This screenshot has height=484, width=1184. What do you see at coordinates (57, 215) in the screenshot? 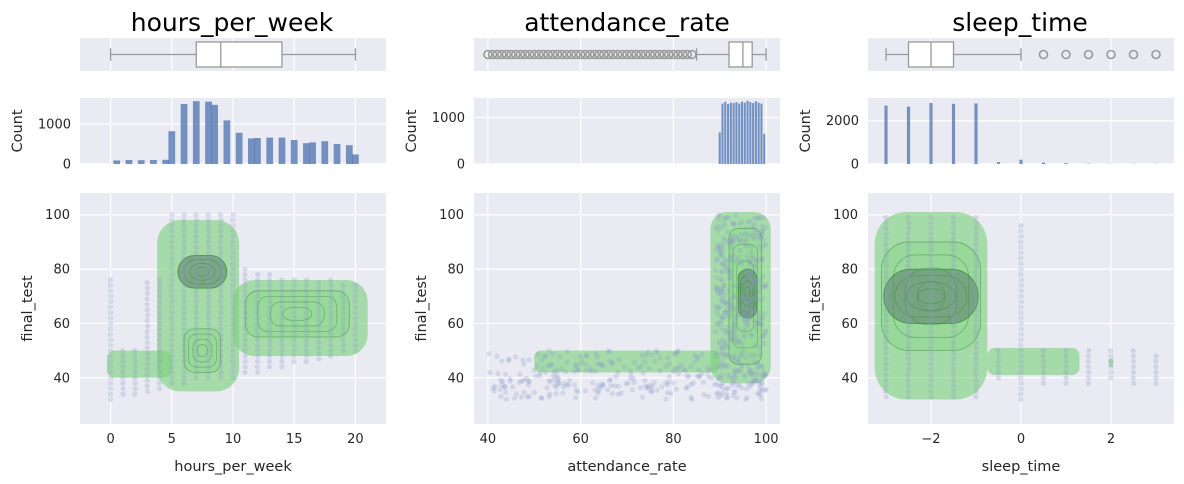
I see `scatter-ytick-label: 100` at bounding box center [57, 215].